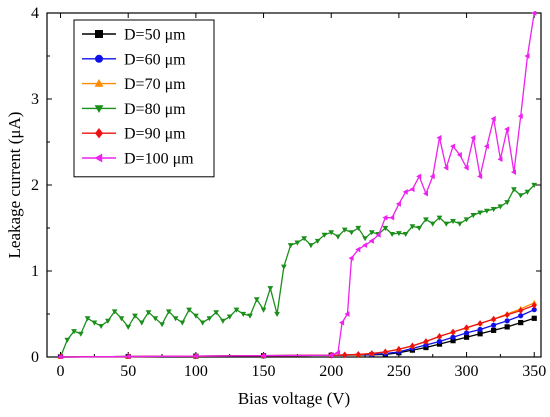 The width and height of the screenshot is (550, 417). I want to click on x-axis-title: Bias voltage (V), so click(294, 398).